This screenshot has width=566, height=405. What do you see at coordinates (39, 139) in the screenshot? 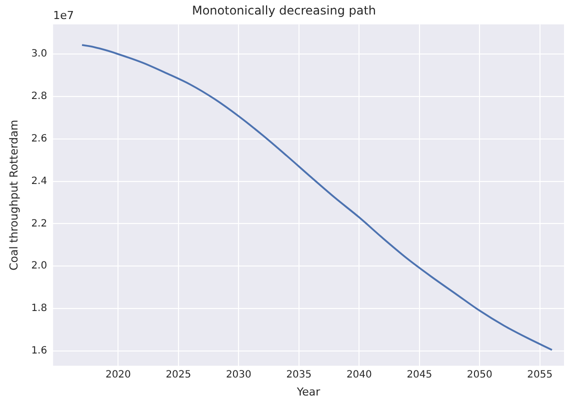
I see `y-tick-label: 2.6` at bounding box center [39, 139].